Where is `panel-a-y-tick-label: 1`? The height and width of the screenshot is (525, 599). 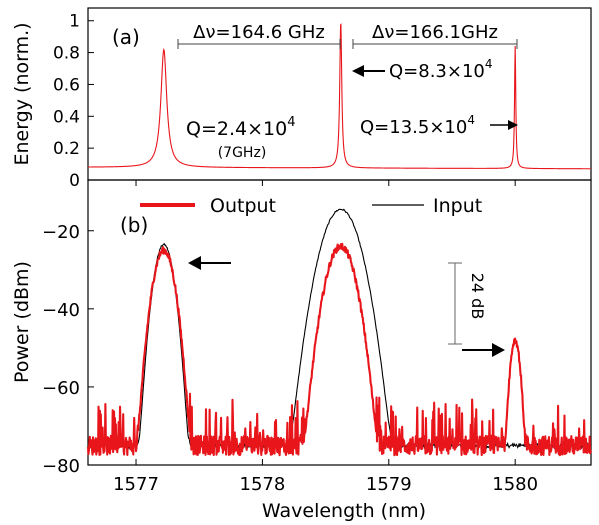
panel-a-y-tick-label: 1 is located at coordinates (74, 22).